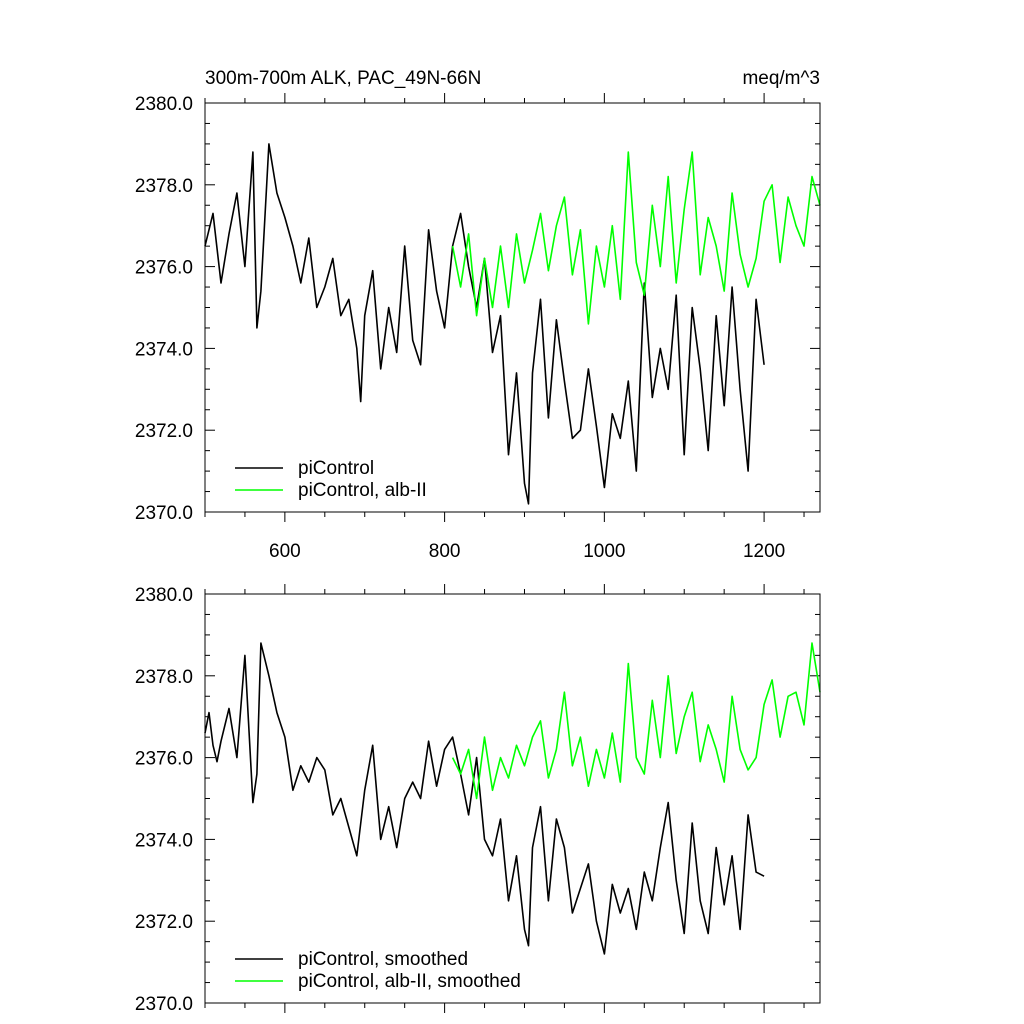  I want to click on series-line-picontrol-alb-ii, so click(636, 238).